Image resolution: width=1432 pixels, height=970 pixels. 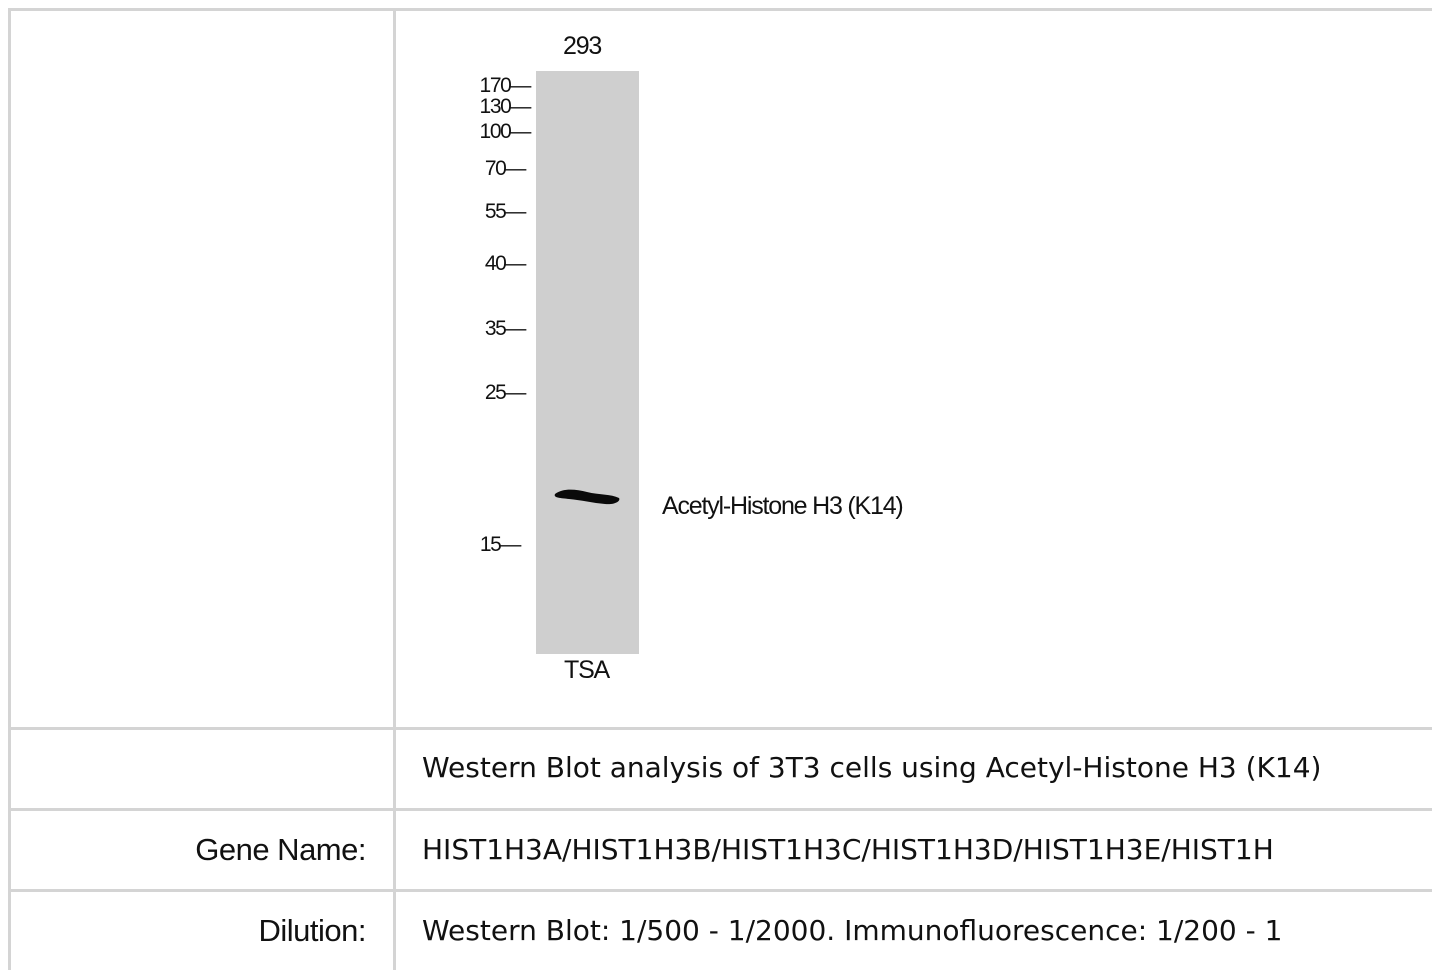 I want to click on marker-label: 55—, so click(x=505, y=211).